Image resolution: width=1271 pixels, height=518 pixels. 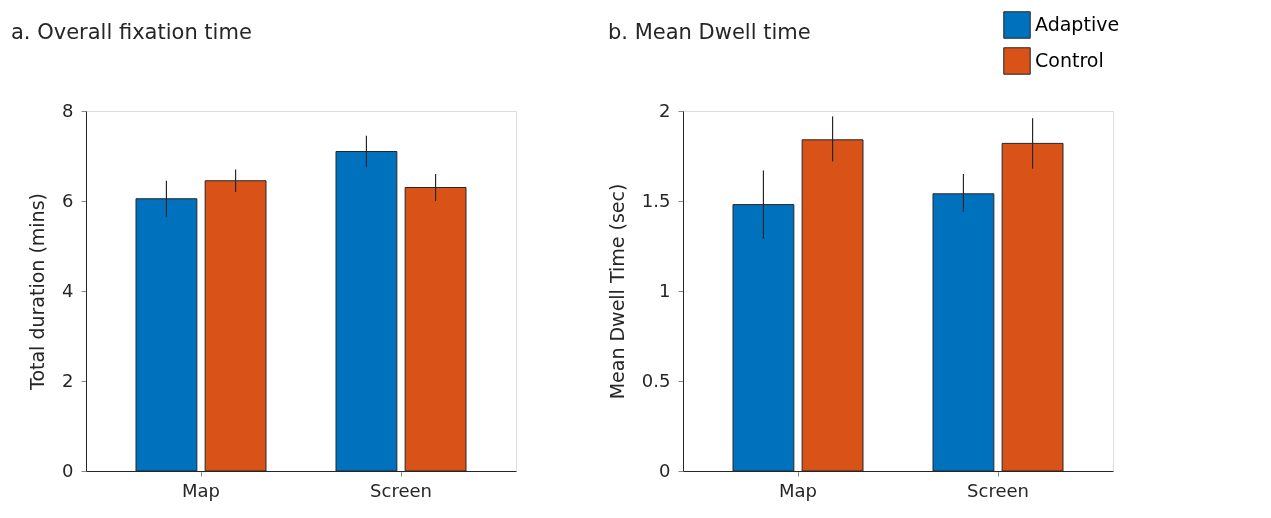 What do you see at coordinates (37, 292) in the screenshot?
I see `y-axis-title: Total duration (mins)` at bounding box center [37, 292].